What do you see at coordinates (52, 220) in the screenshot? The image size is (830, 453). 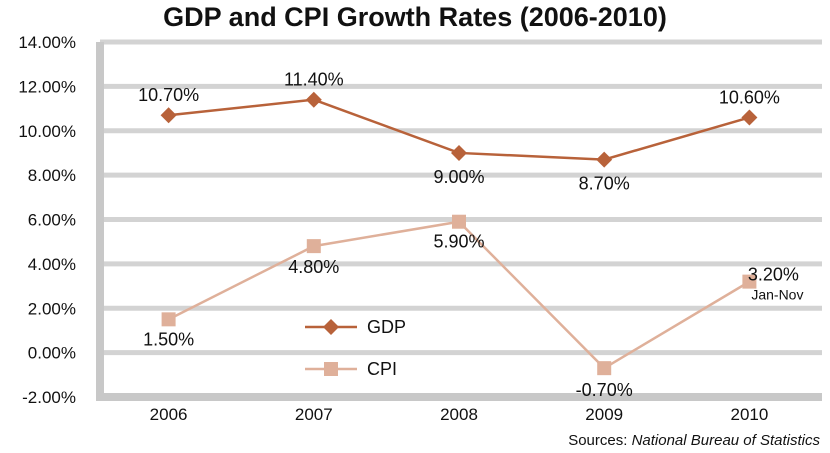 I see `y-tick-label: 6.00%` at bounding box center [52, 220].